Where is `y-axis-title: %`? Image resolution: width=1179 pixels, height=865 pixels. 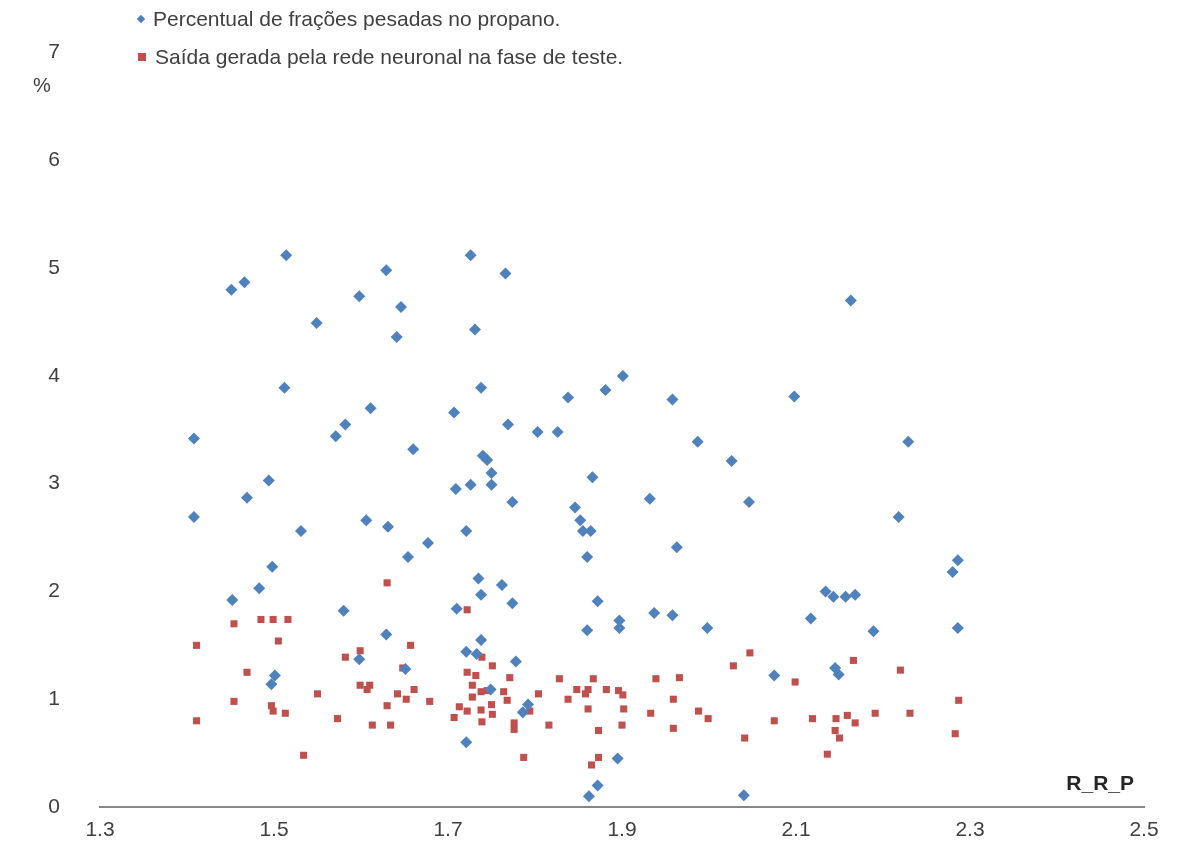
y-axis-title: % is located at coordinates (42, 85).